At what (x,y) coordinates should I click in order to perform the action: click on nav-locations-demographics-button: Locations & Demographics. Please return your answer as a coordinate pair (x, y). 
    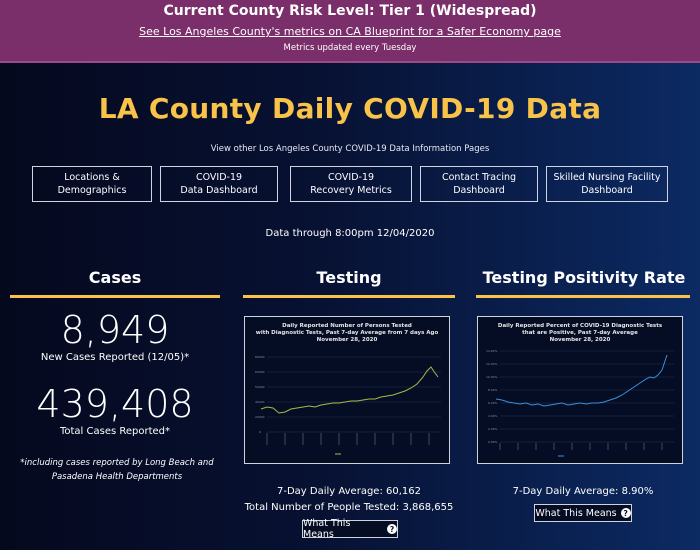
    Looking at the image, I should click on (92, 184).